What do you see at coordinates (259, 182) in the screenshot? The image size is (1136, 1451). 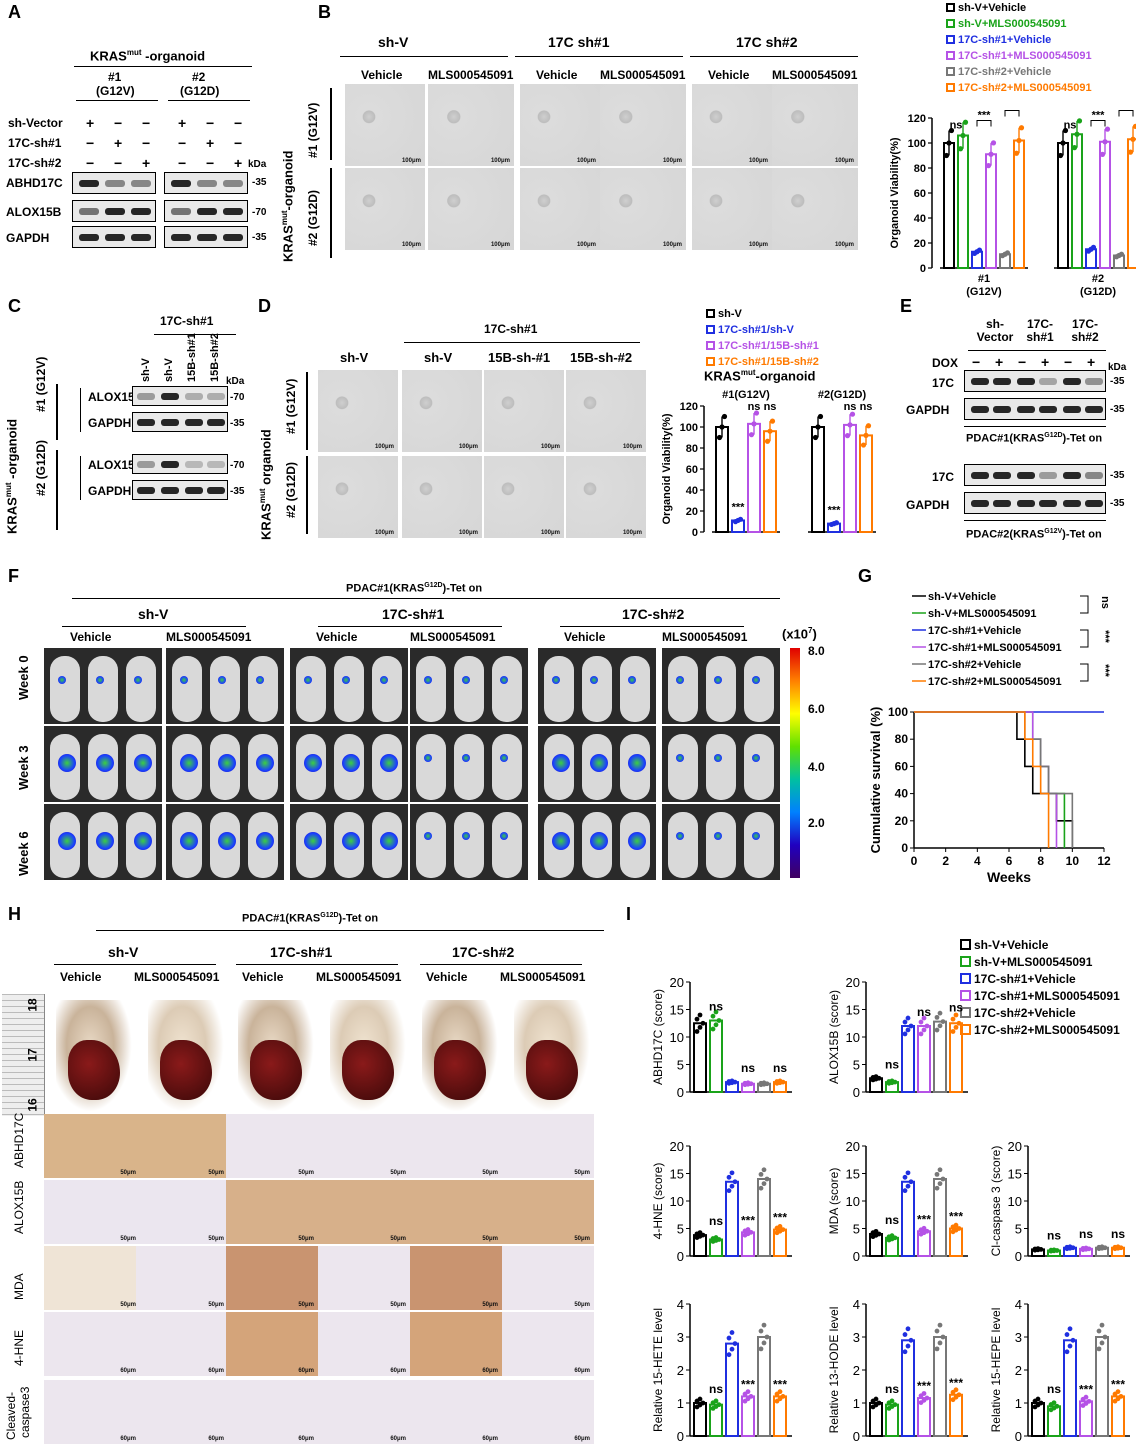 I see `panel-a-mw1: -35` at bounding box center [259, 182].